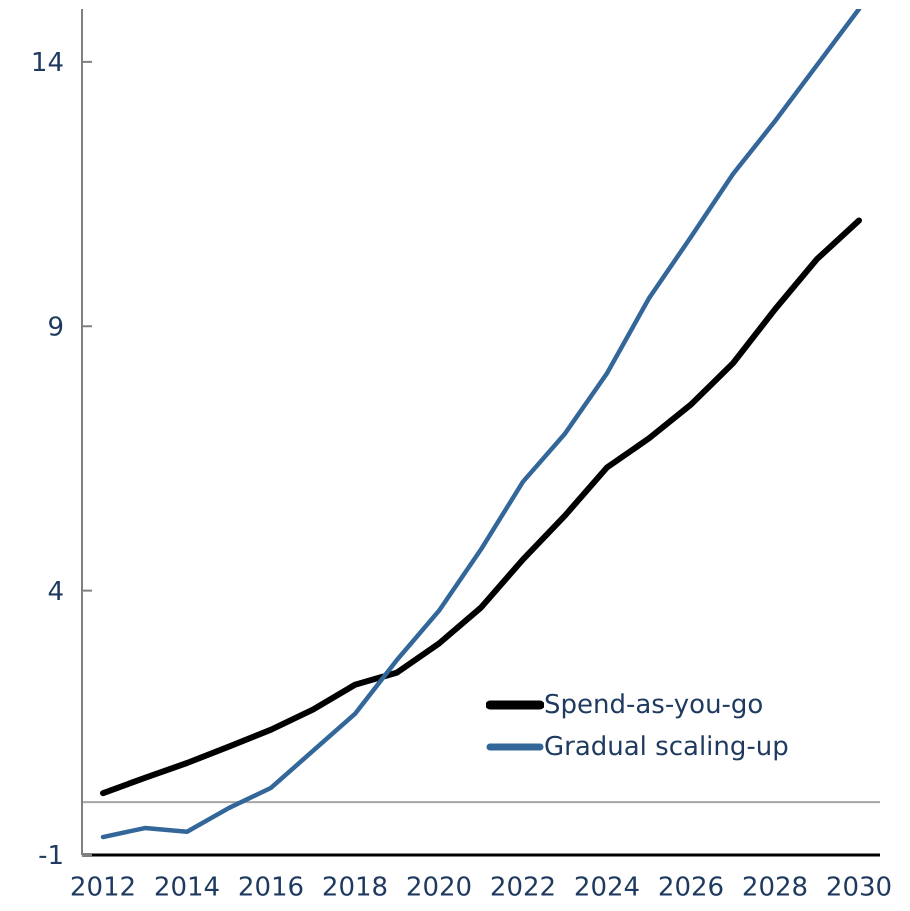  What do you see at coordinates (51, 856) in the screenshot?
I see `y-tick-label: -1` at bounding box center [51, 856].